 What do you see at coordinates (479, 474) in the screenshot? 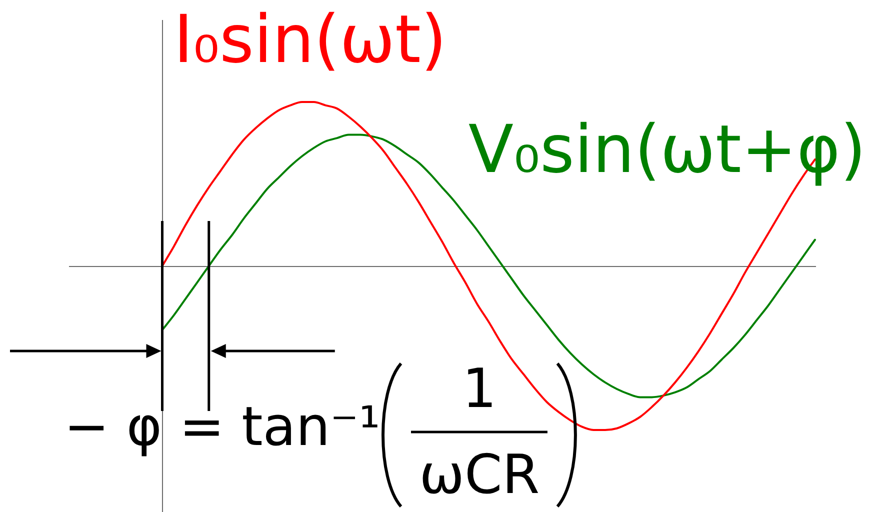
I see `text: ωCR` at bounding box center [479, 474].